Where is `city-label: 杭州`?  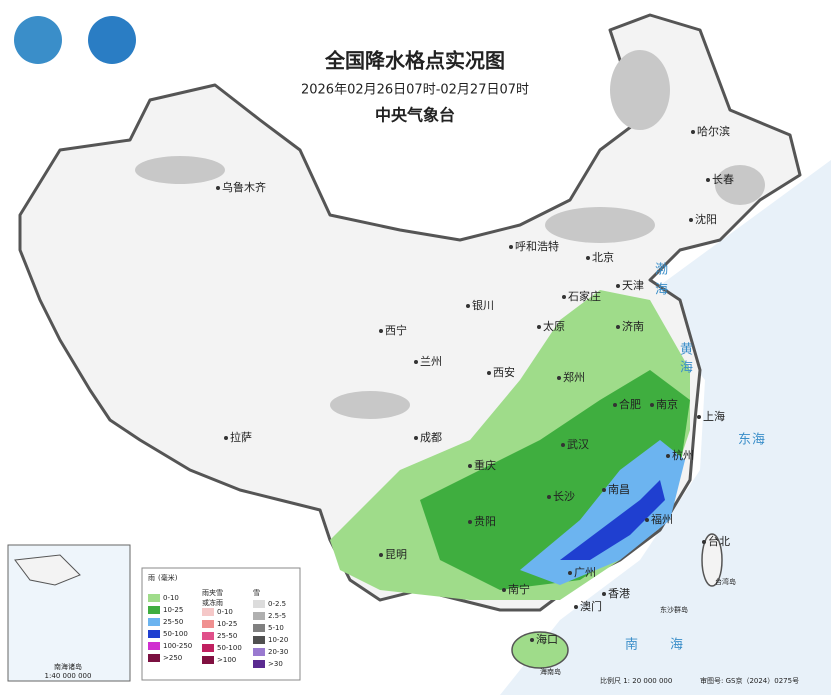 city-label: 杭州 is located at coordinates (683, 455).